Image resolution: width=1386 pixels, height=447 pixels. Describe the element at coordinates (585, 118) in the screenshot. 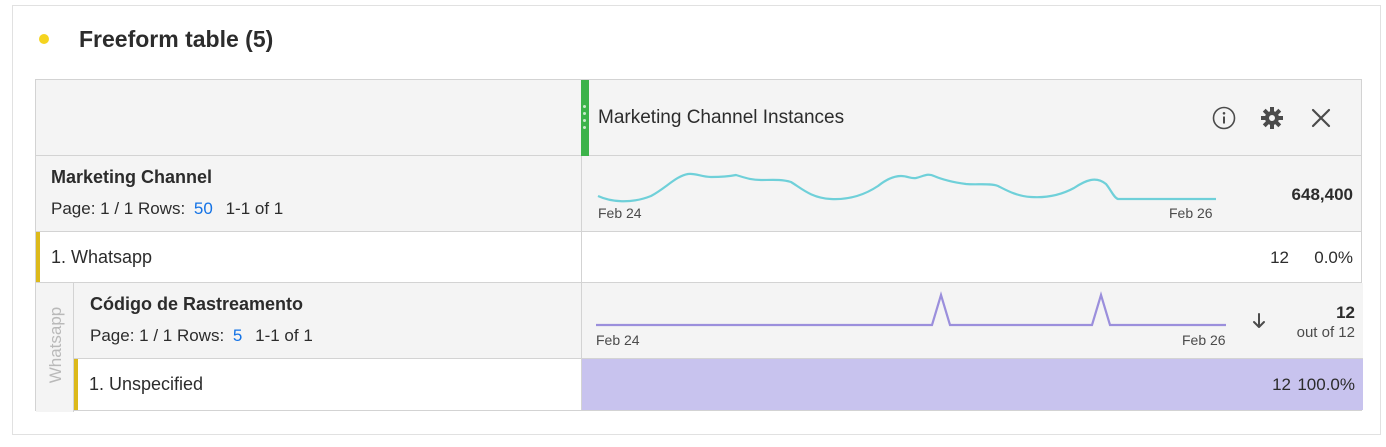

I see `column-drag-handle` at that location.